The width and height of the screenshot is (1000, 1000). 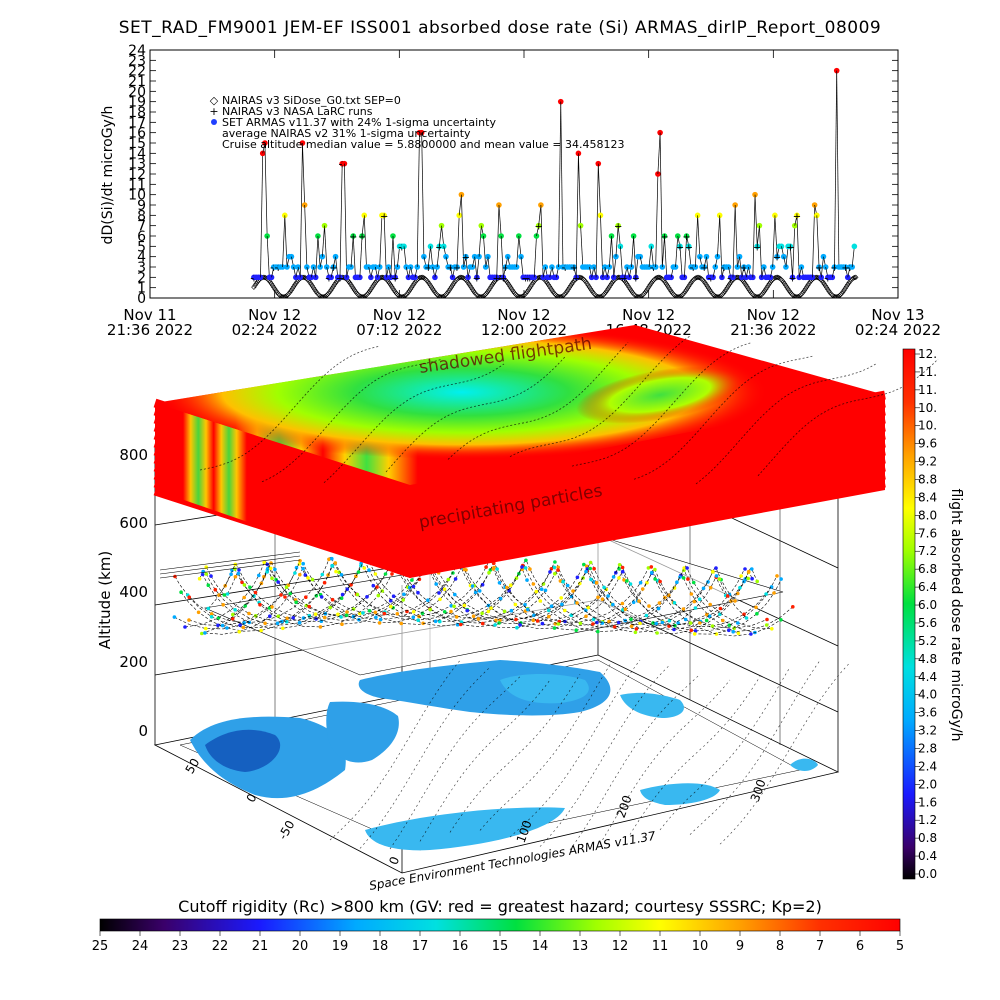 I want to click on larc-cross: +, so click(x=538, y=227).